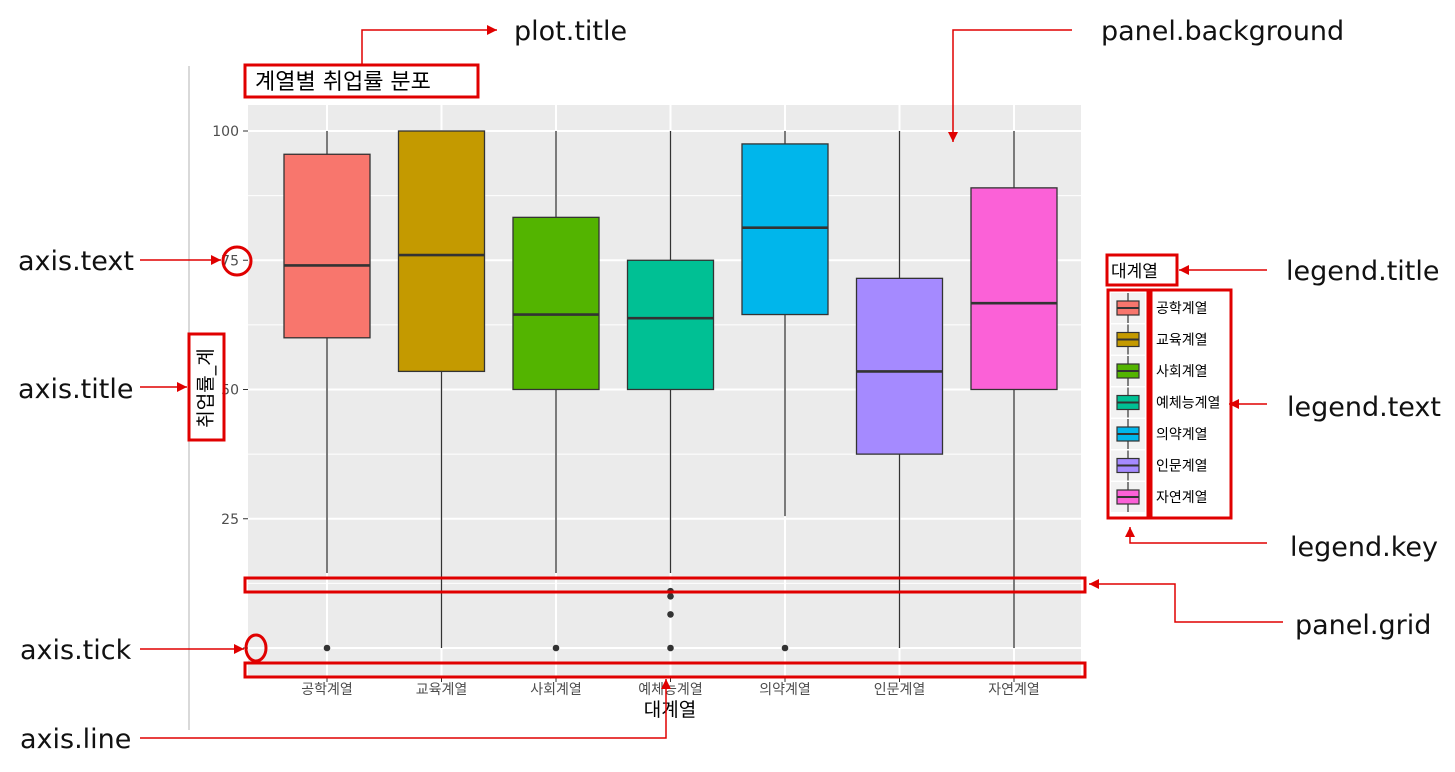 The height and width of the screenshot is (772, 1455). What do you see at coordinates (75, 389) in the screenshot?
I see `callout-axis-title: axis.title` at bounding box center [75, 389].